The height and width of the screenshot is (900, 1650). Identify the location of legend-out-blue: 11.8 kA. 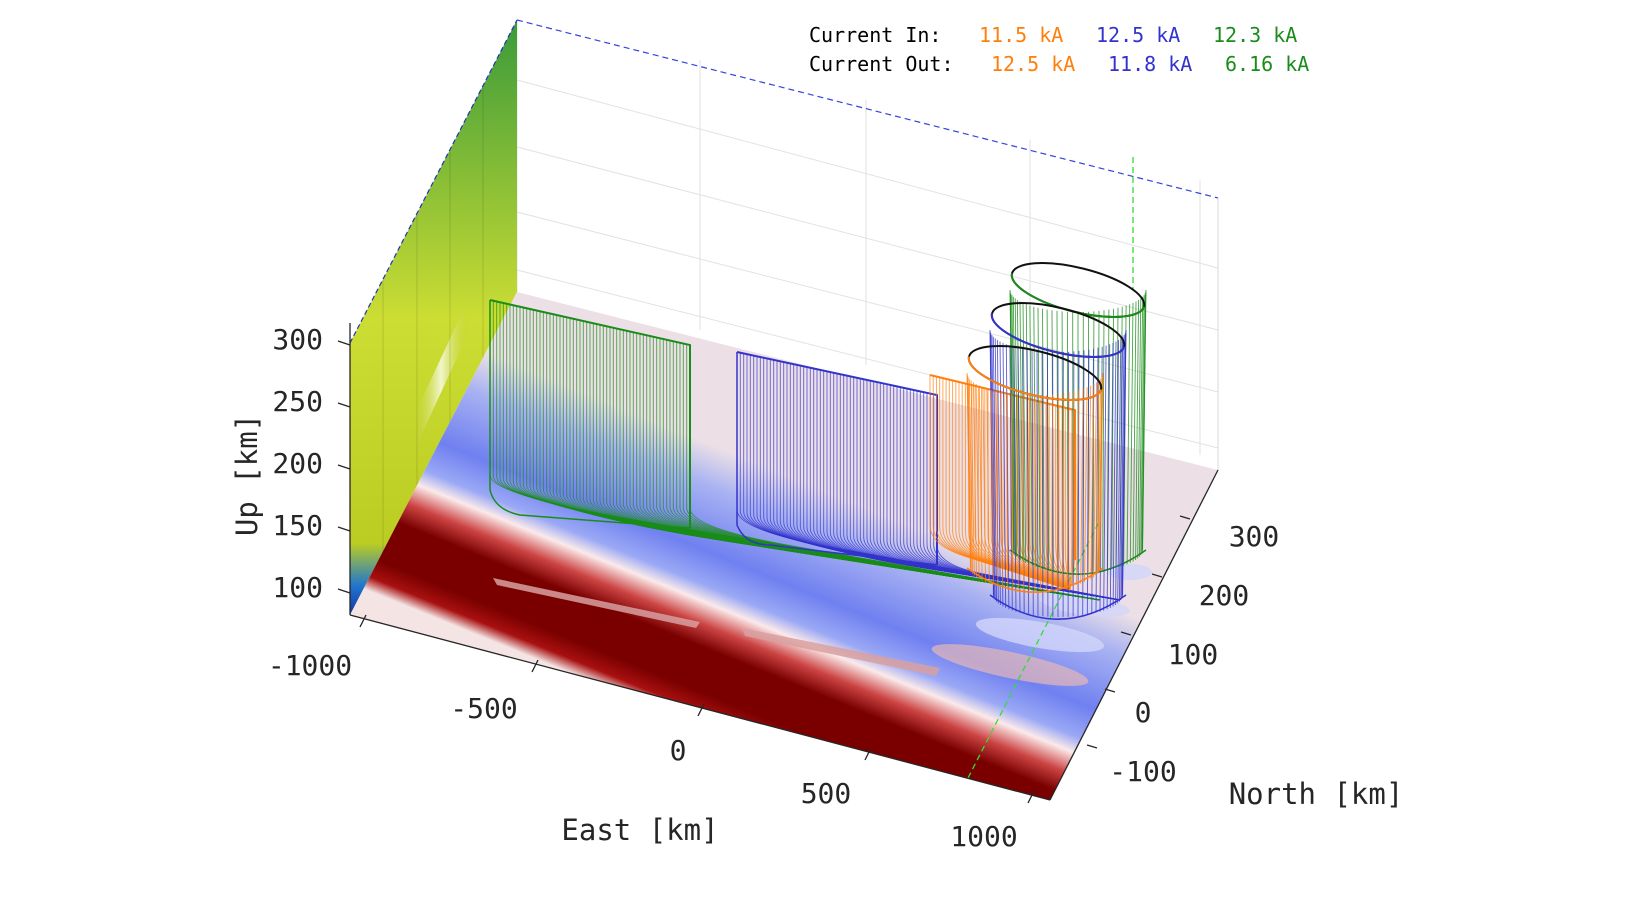
(1150, 64).